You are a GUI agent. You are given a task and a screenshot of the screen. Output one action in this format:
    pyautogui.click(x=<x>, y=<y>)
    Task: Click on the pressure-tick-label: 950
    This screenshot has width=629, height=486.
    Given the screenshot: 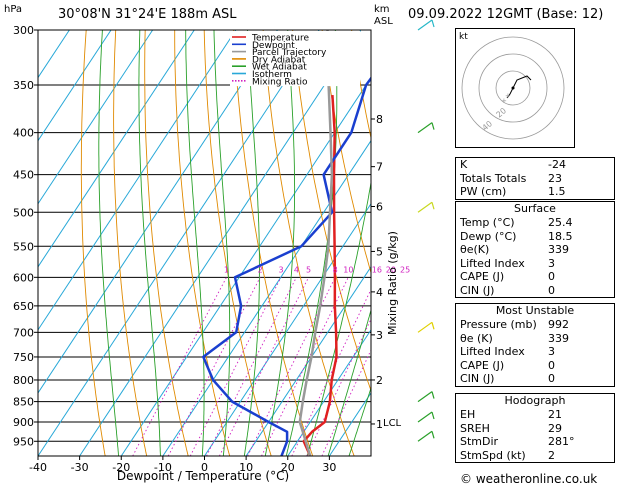 What is the action you would take?
    pyautogui.click(x=23, y=441)
    